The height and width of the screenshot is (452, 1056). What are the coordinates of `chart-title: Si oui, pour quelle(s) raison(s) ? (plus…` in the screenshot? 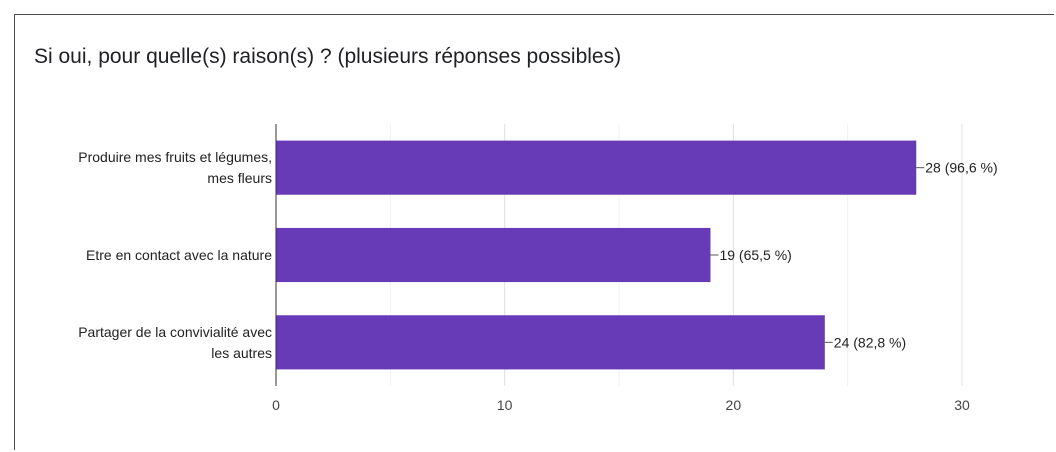 It's located at (328, 56).